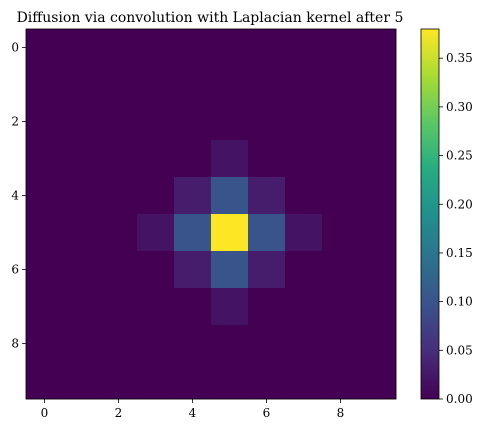 The height and width of the screenshot is (431, 483). What do you see at coordinates (45, 413) in the screenshot?
I see `x-tick-label: 0` at bounding box center [45, 413].